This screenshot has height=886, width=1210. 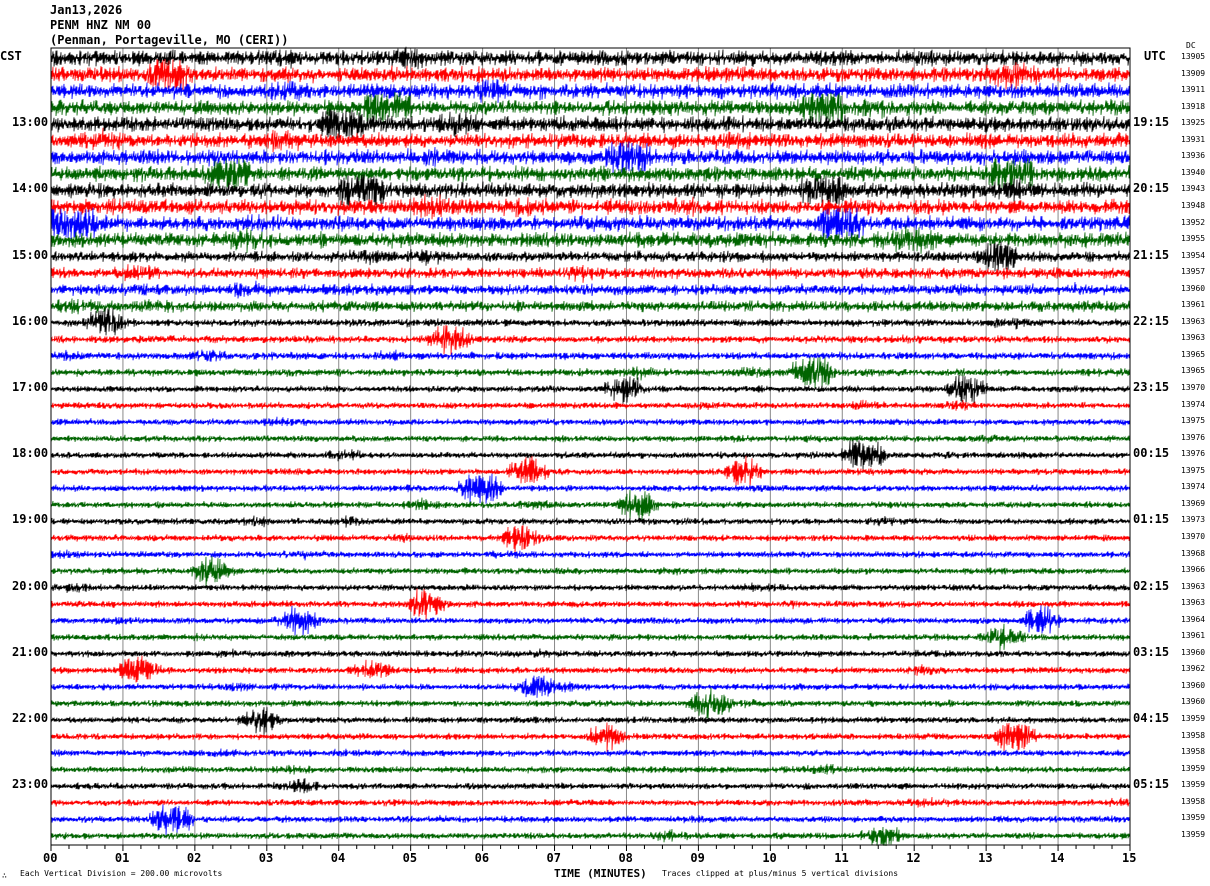 I want to click on x-tick-label: 09, so click(x=697, y=858).